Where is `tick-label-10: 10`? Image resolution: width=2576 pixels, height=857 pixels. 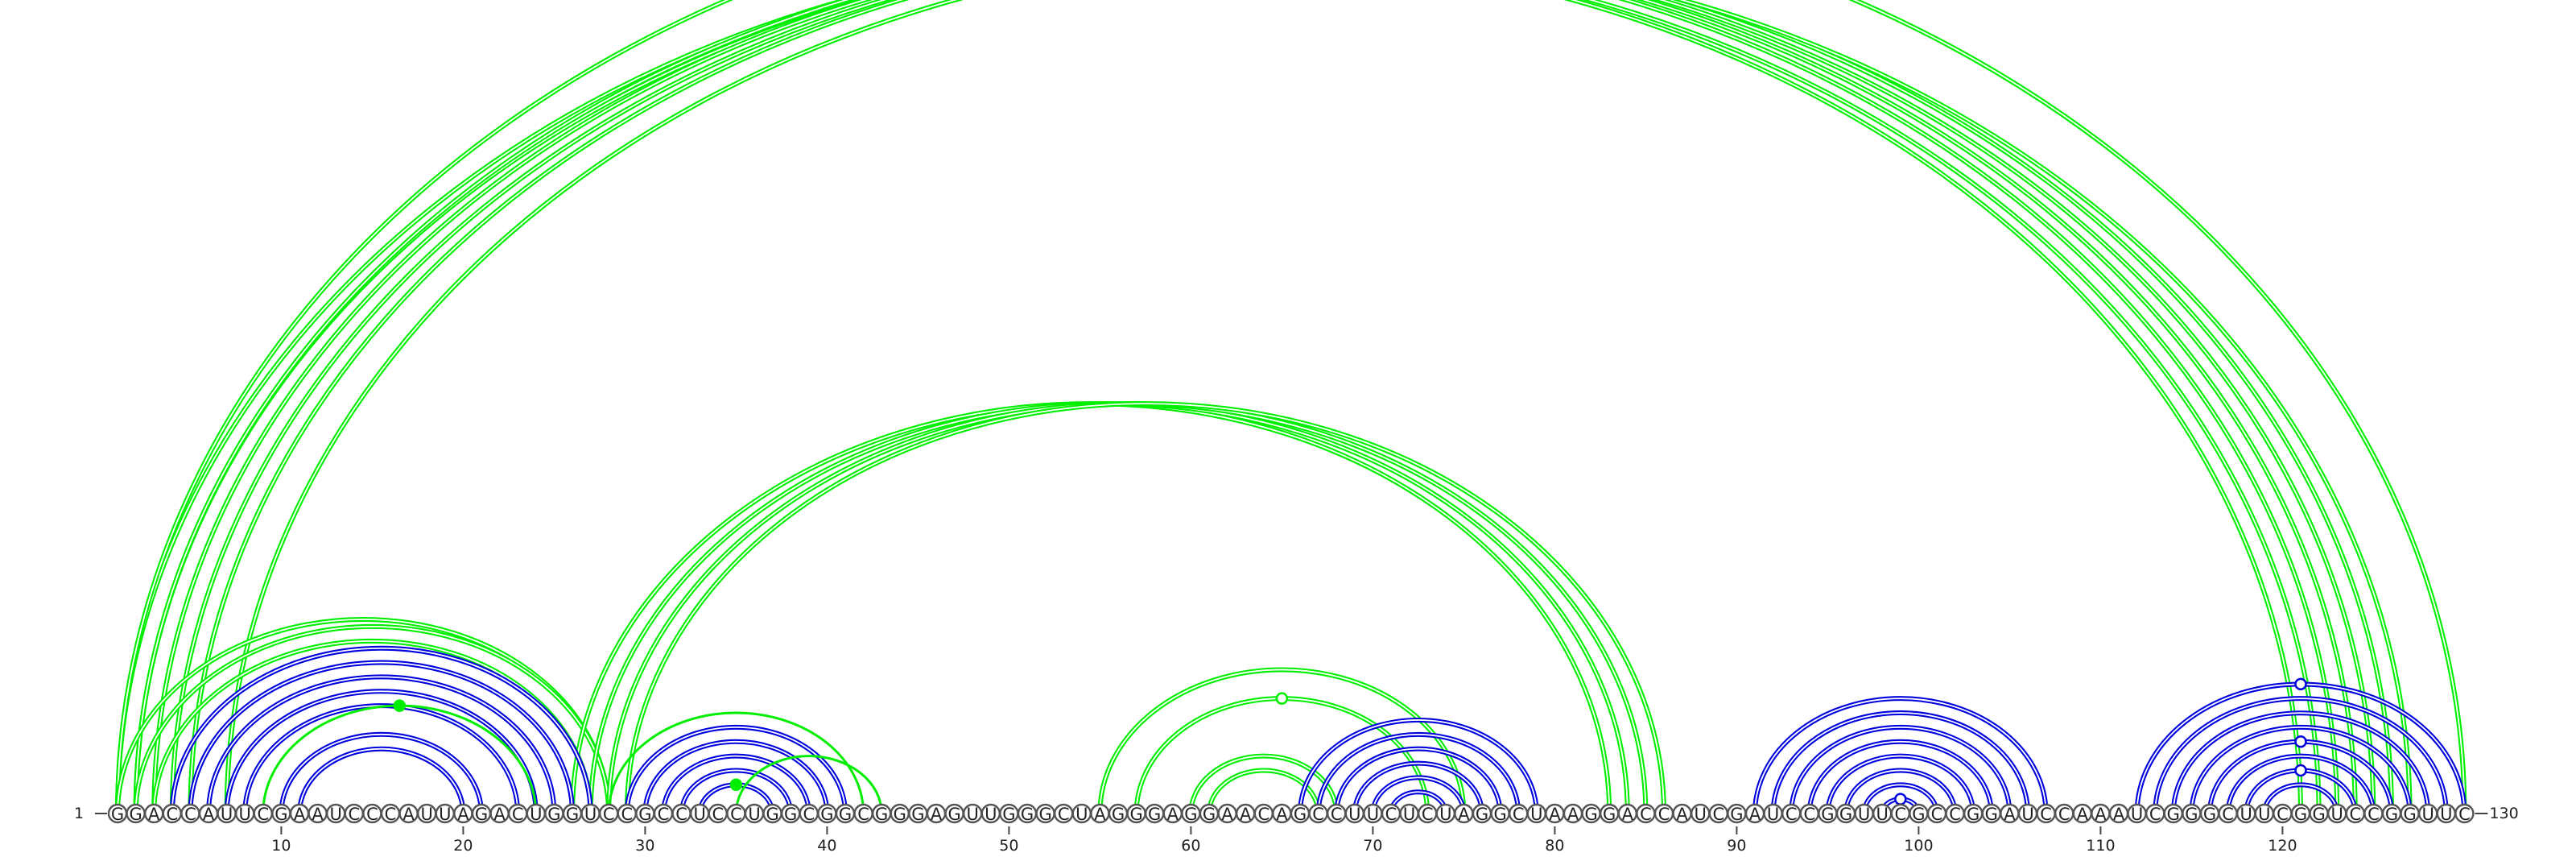 tick-label-10: 10 is located at coordinates (281, 846).